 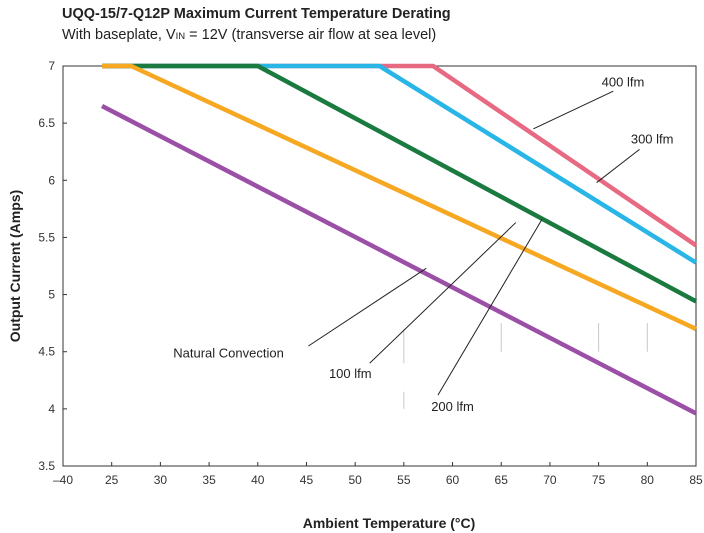 What do you see at coordinates (46, 237) in the screenshot?
I see `y-tick-label: 5.5` at bounding box center [46, 237].